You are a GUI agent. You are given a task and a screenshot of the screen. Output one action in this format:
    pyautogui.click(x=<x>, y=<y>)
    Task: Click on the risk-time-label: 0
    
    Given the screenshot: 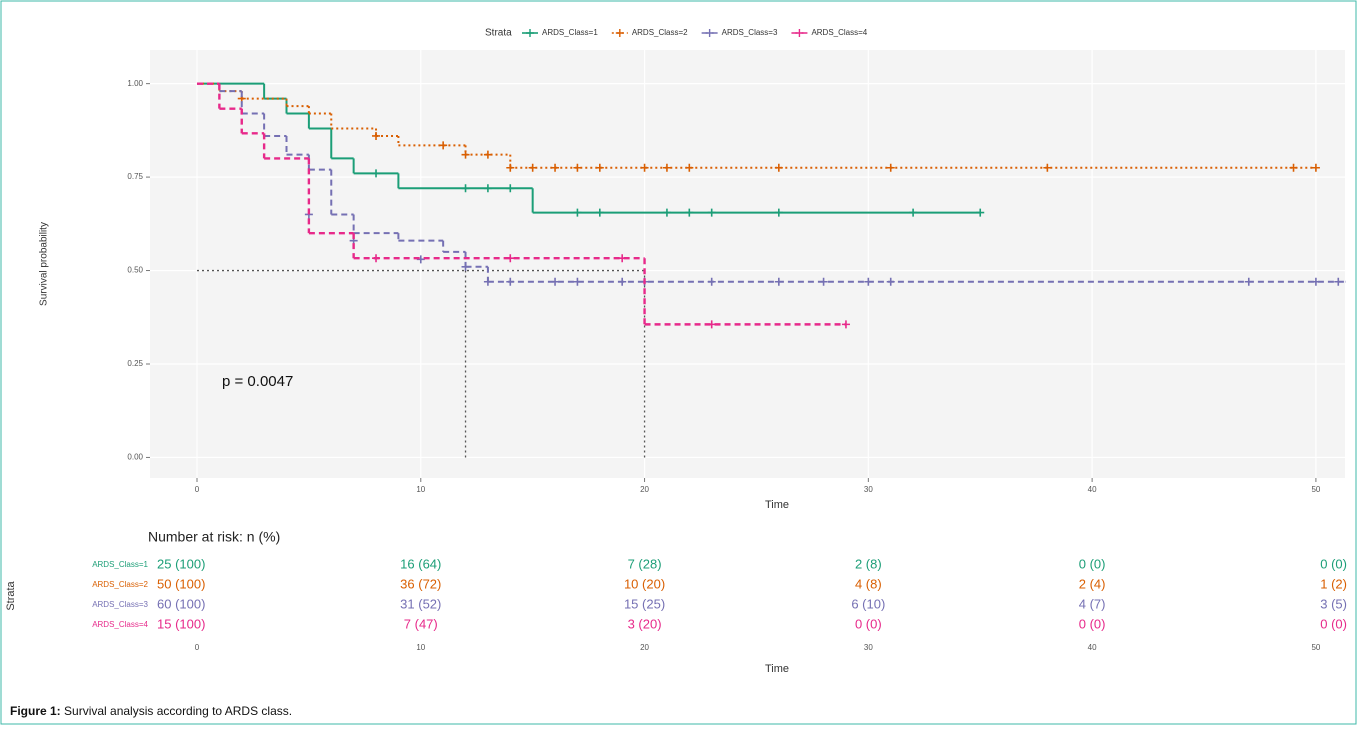 What is the action you would take?
    pyautogui.click(x=197, y=647)
    